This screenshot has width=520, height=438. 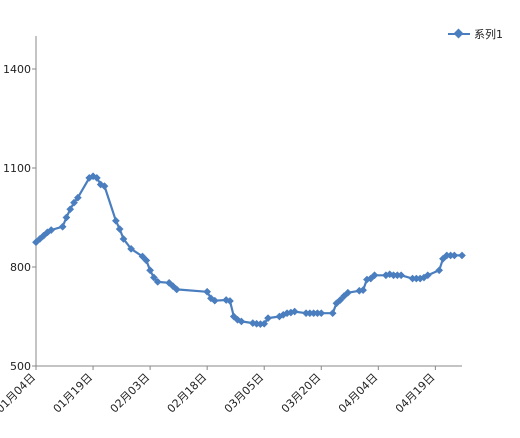 I want to click on x-tick-label: 02月03日, so click(x=130, y=393).